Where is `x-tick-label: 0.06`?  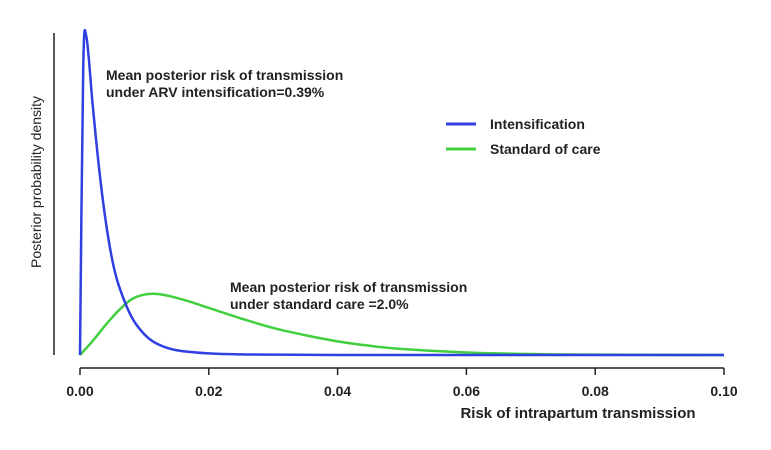
x-tick-label: 0.06 is located at coordinates (466, 391).